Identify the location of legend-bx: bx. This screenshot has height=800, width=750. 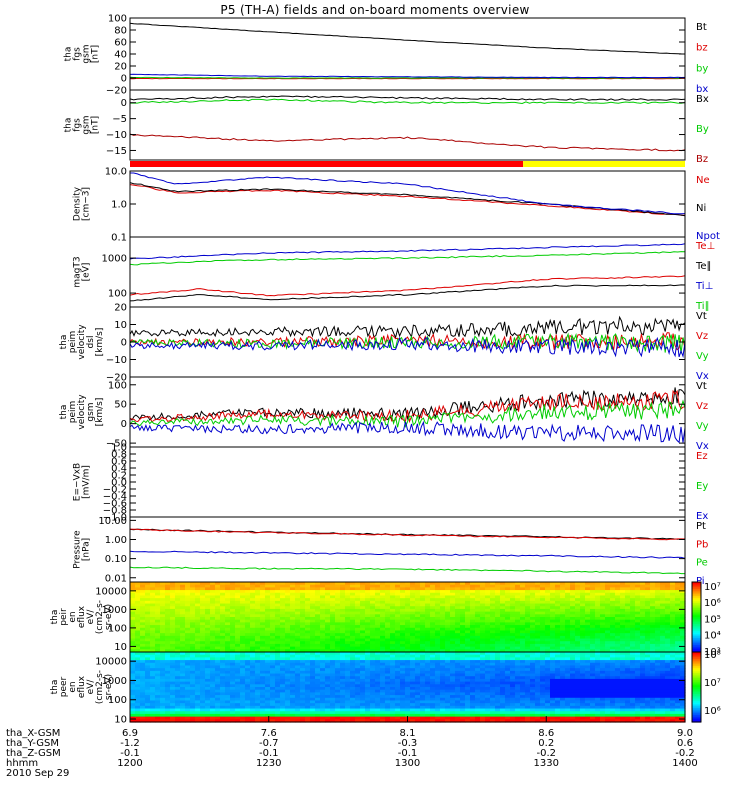
(702, 89).